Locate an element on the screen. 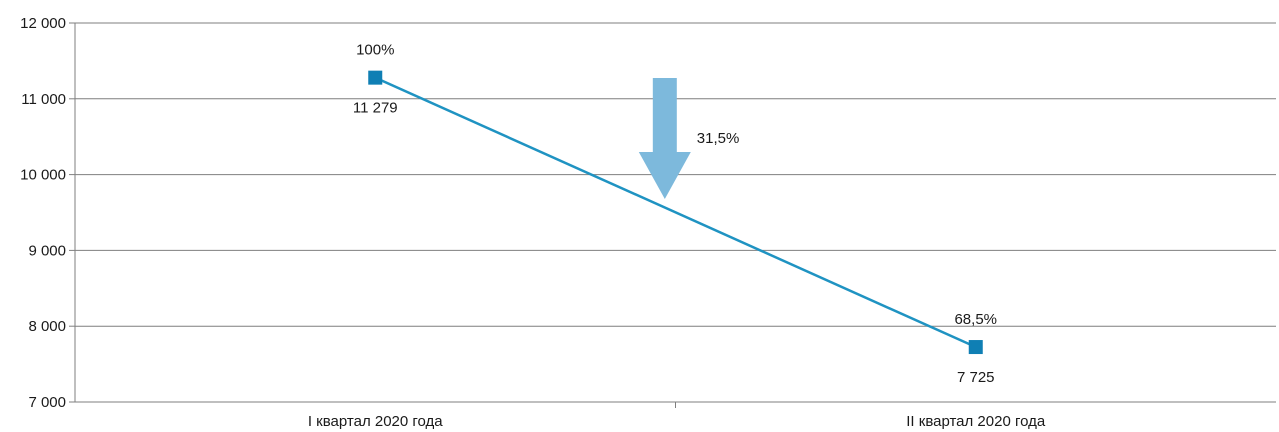 This screenshot has height=432, width=1279. value-label: 7 725 is located at coordinates (976, 377).